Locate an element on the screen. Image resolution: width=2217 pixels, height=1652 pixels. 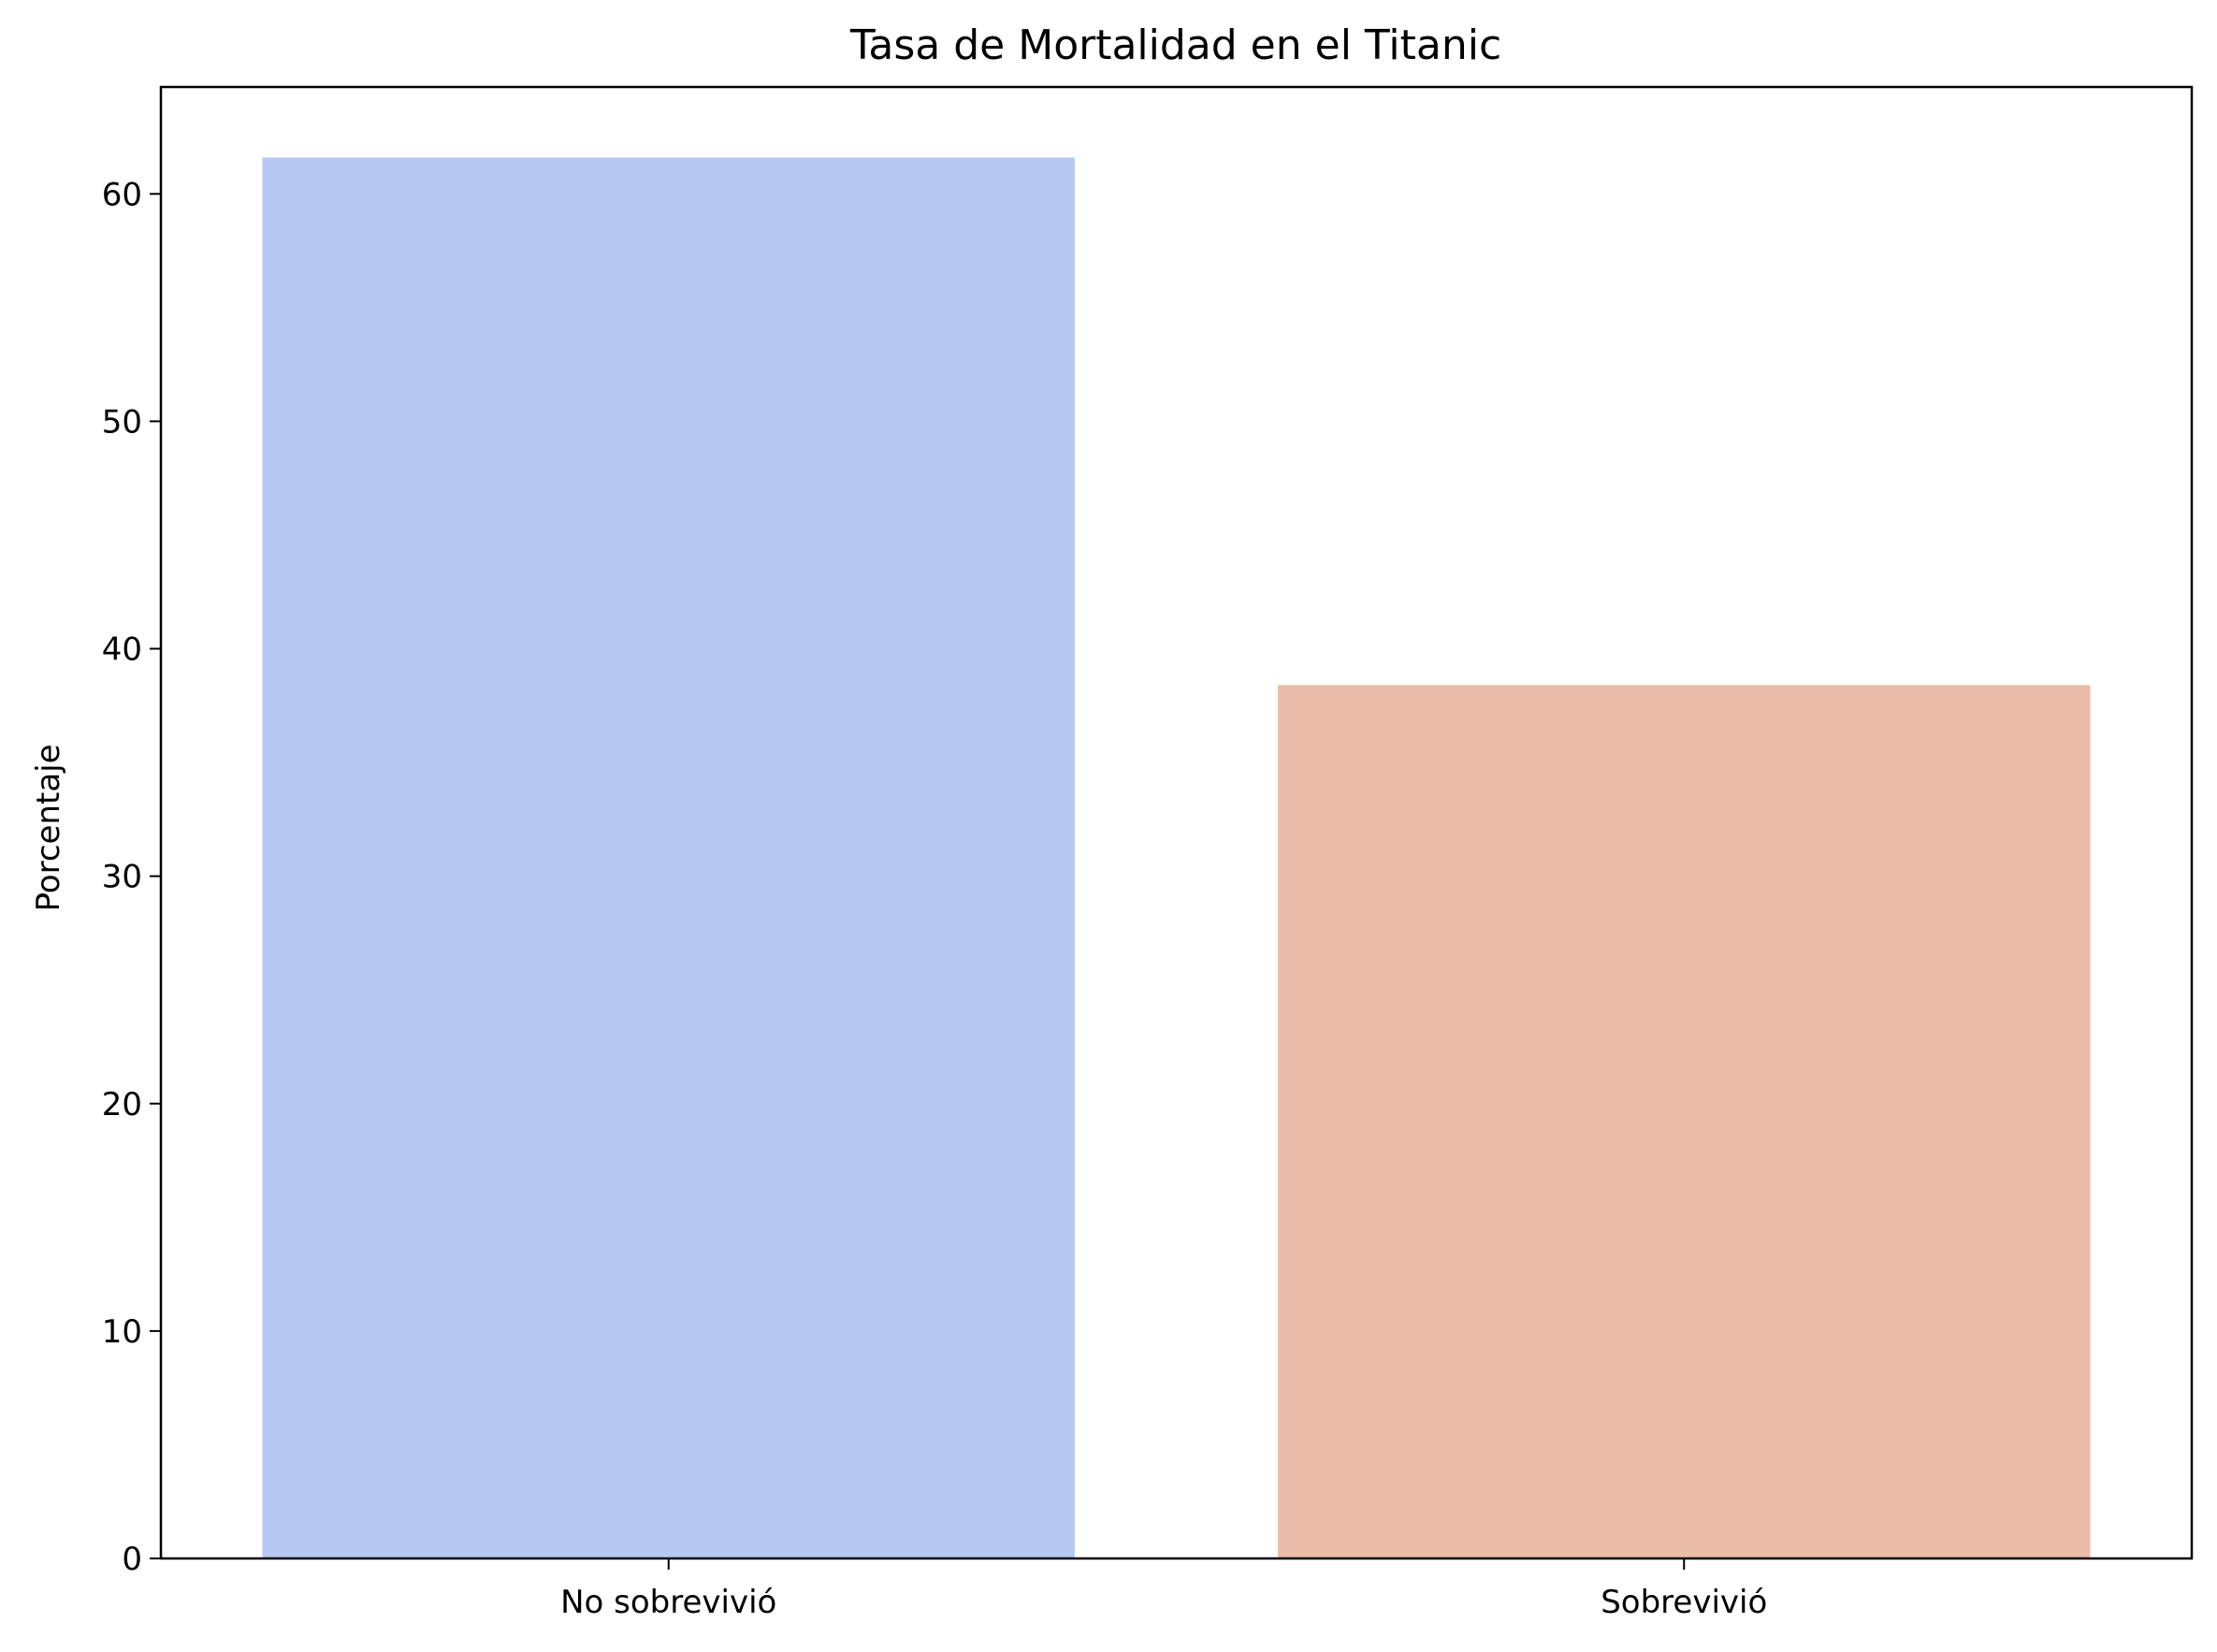
chart-title: Tasa de Mortalidad en el Titanic is located at coordinates (1175, 45).